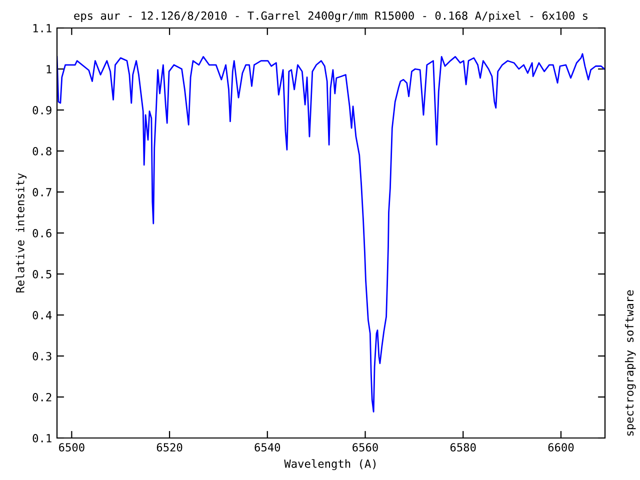 The image size is (640, 480). Describe the element at coordinates (42, 192) in the screenshot. I see `y-tick-label: 0.7` at that location.